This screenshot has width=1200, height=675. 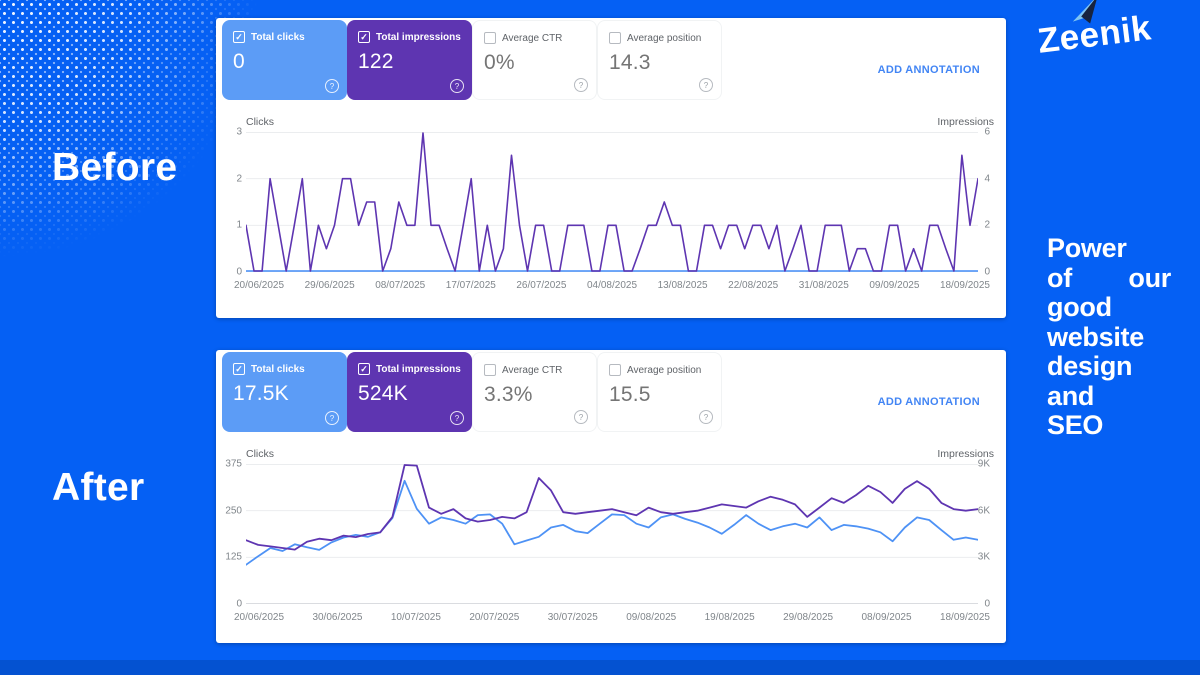 What do you see at coordinates (494, 617) in the screenshot?
I see `x-tick-label: 20/07/2025` at bounding box center [494, 617].